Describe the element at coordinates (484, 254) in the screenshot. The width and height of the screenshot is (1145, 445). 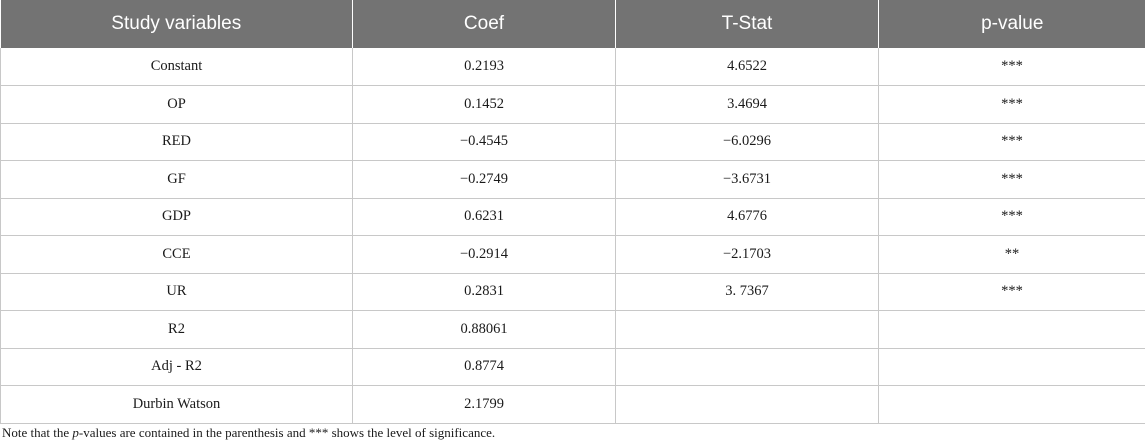
I see `coef-cell: −0.2914` at that location.